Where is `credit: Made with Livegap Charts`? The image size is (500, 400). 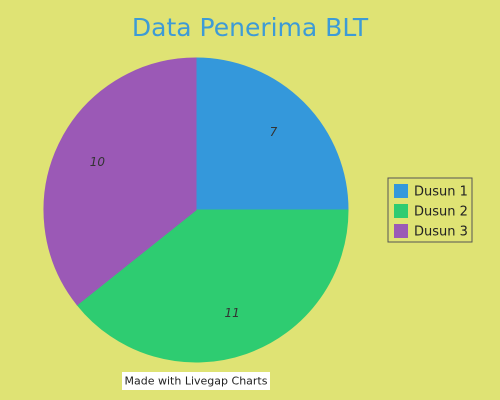 credit: Made with Livegap Charts is located at coordinates (196, 381).